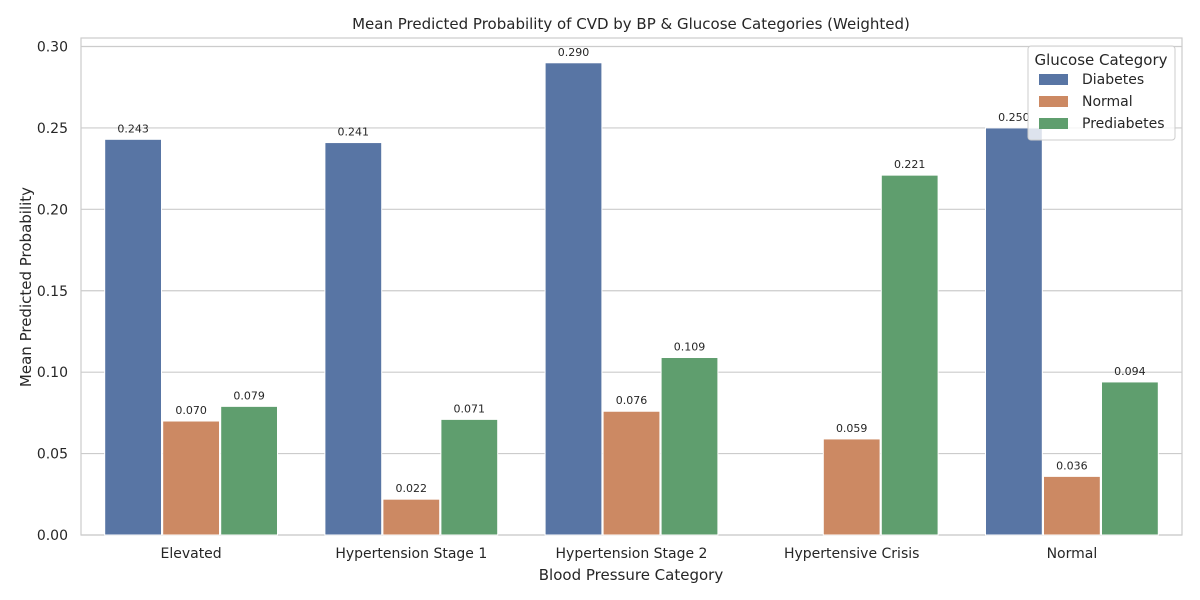 The width and height of the screenshot is (1200, 600). Describe the element at coordinates (470, 408) in the screenshot. I see `bar-value-label: 0.071` at that location.